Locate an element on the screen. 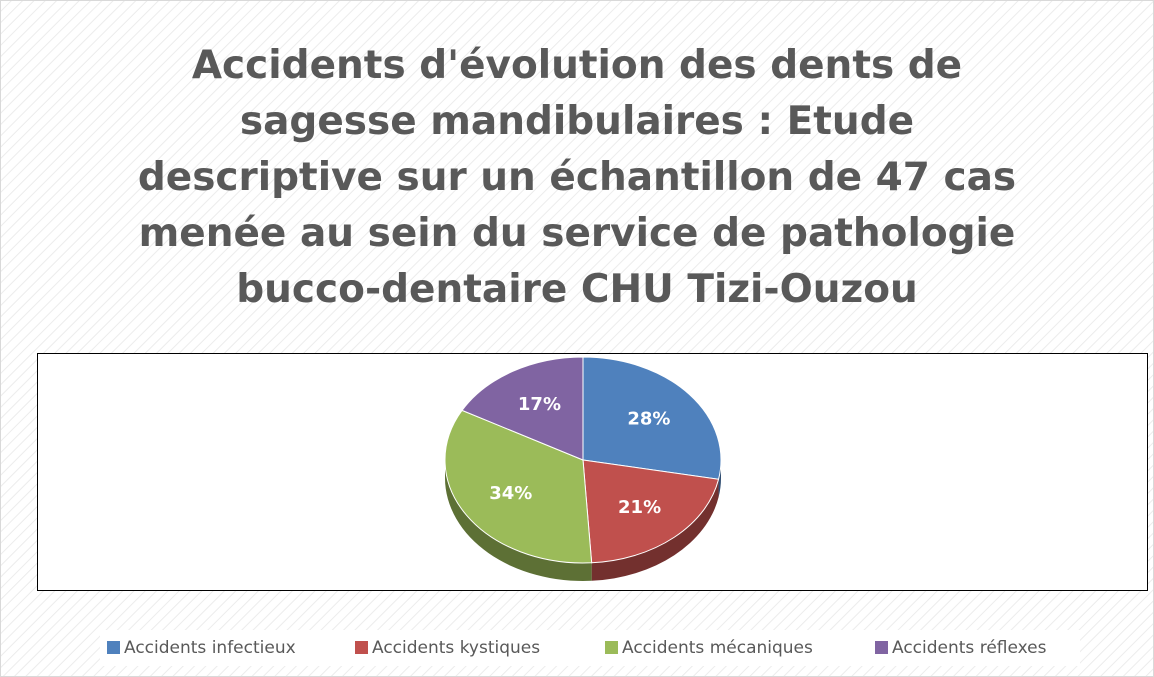  data-label: 28% is located at coordinates (648, 418).